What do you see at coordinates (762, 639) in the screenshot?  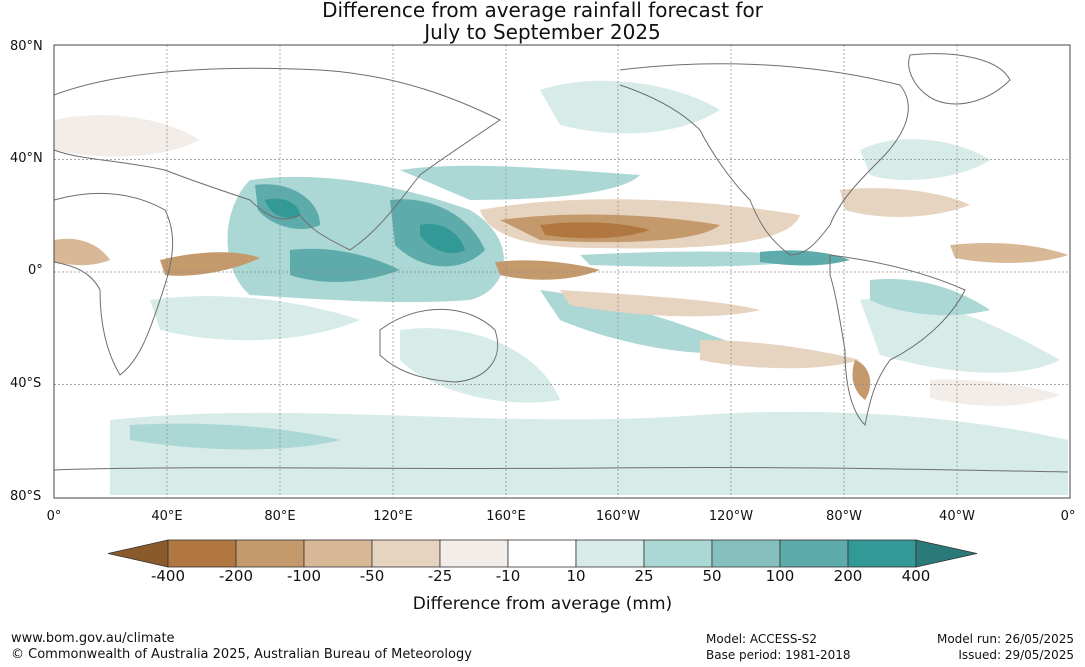 I see `footer-model: Model: ACCESS-S2` at bounding box center [762, 639].